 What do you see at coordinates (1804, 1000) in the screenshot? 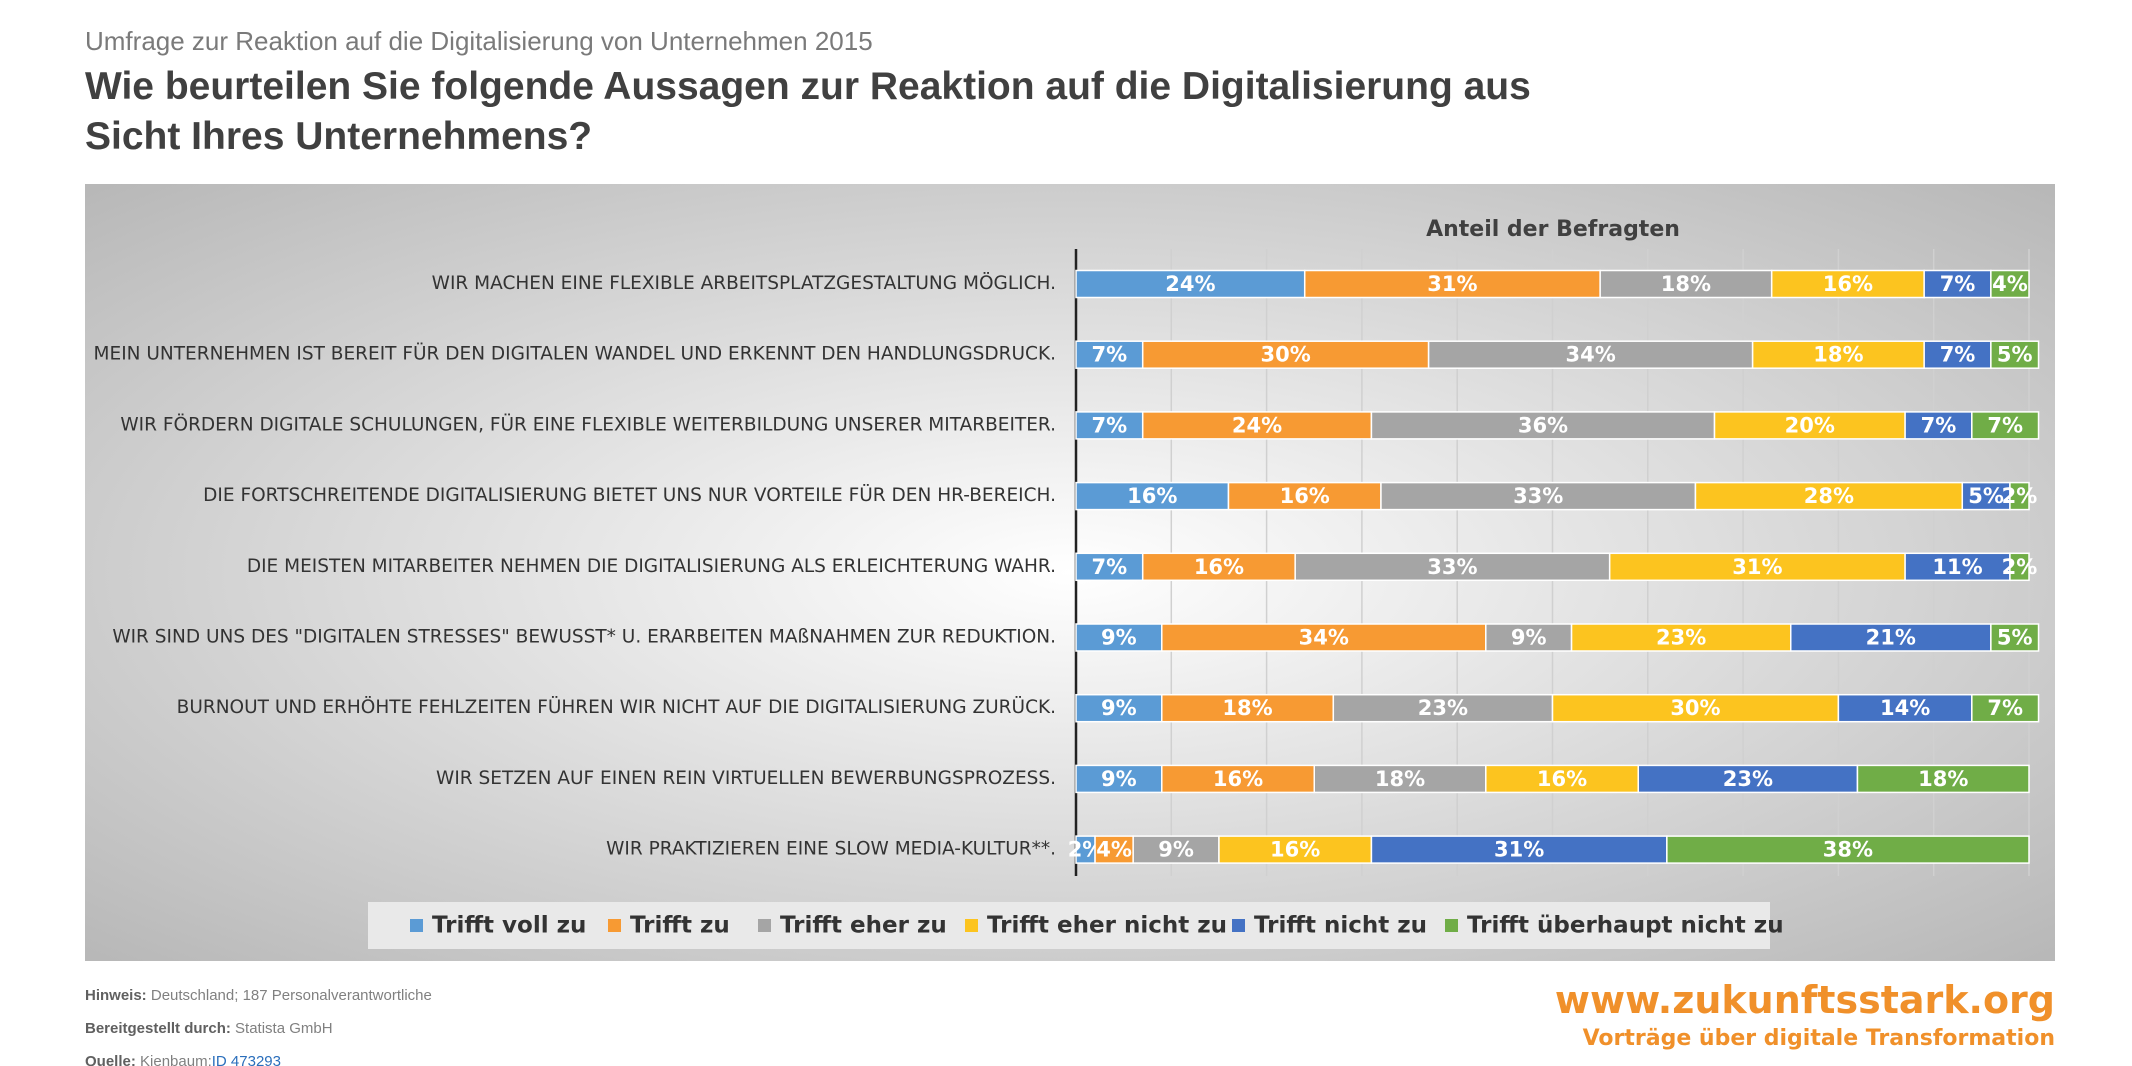
I see `brand: www.zukunftsstark.org` at bounding box center [1804, 1000].